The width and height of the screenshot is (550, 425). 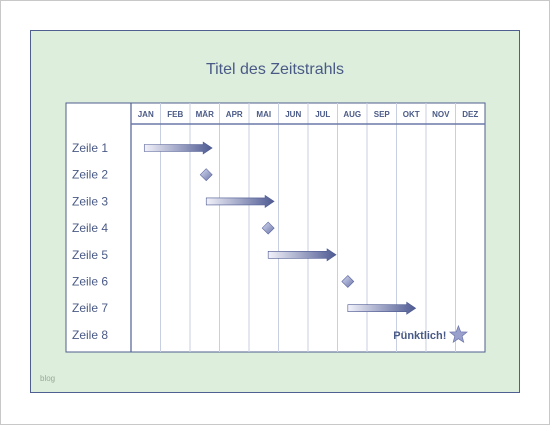 I want to click on milestone-label: Pünktlich!, so click(x=419, y=336).